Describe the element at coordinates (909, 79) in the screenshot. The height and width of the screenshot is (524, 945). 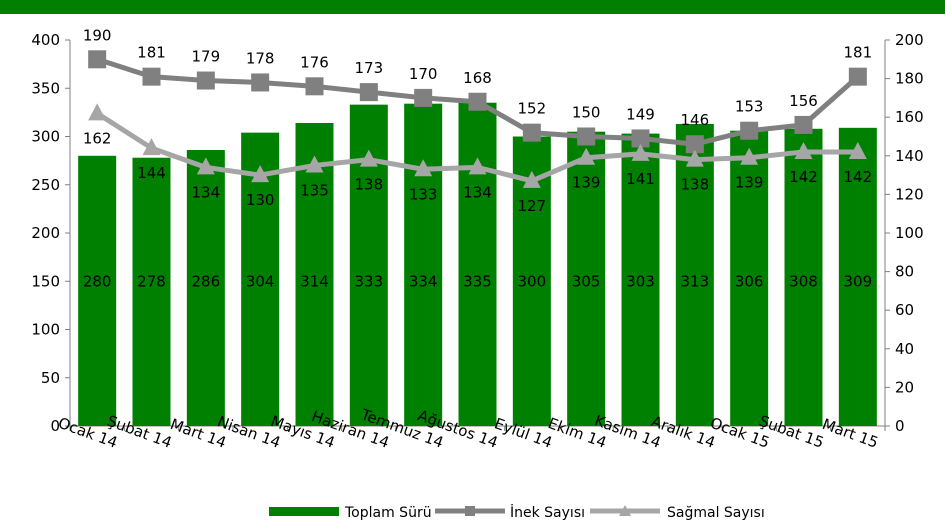
I see `y-right-tick-label: 180` at that location.